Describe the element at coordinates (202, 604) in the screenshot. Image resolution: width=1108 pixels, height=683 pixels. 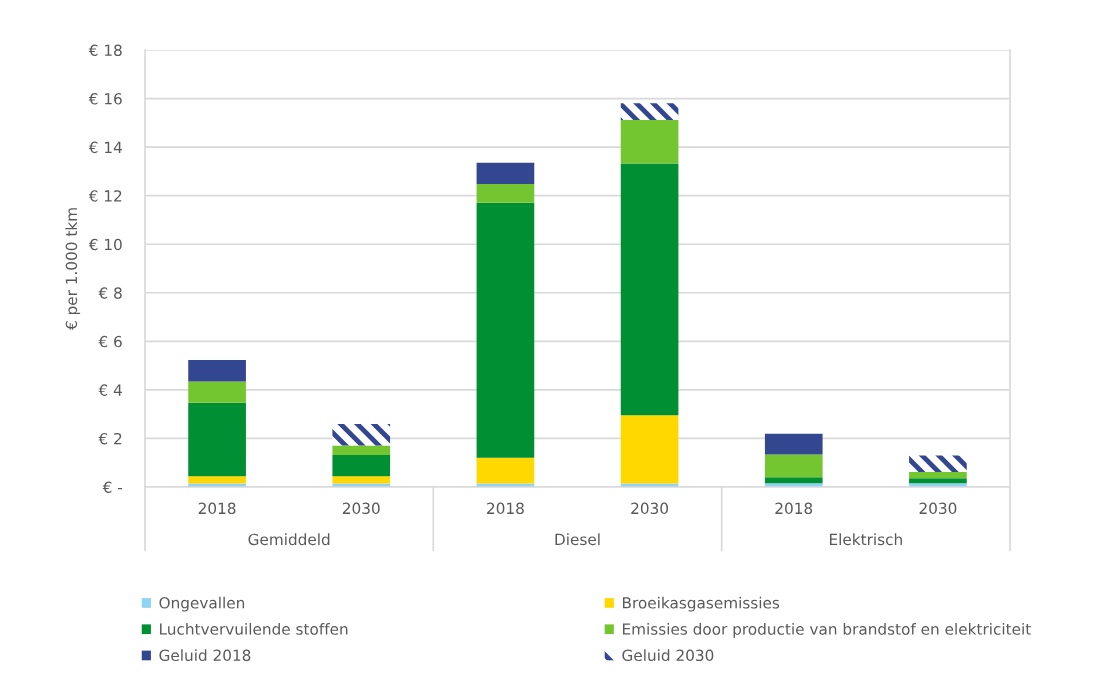
I see `legend-label: Ongevallen` at that location.